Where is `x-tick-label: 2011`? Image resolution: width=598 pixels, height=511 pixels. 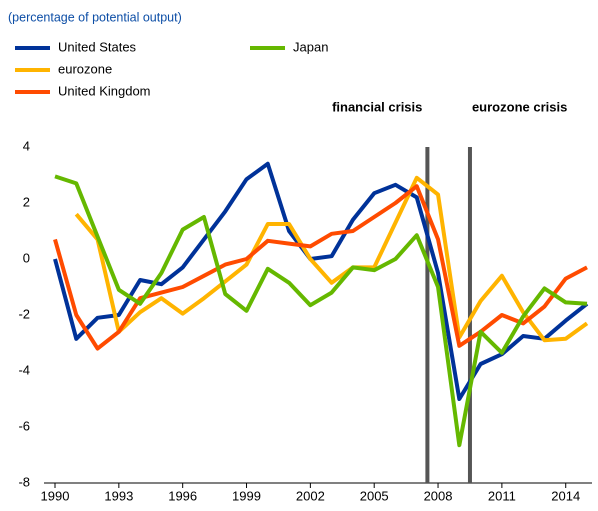 x-tick-label: 2011 is located at coordinates (502, 495).